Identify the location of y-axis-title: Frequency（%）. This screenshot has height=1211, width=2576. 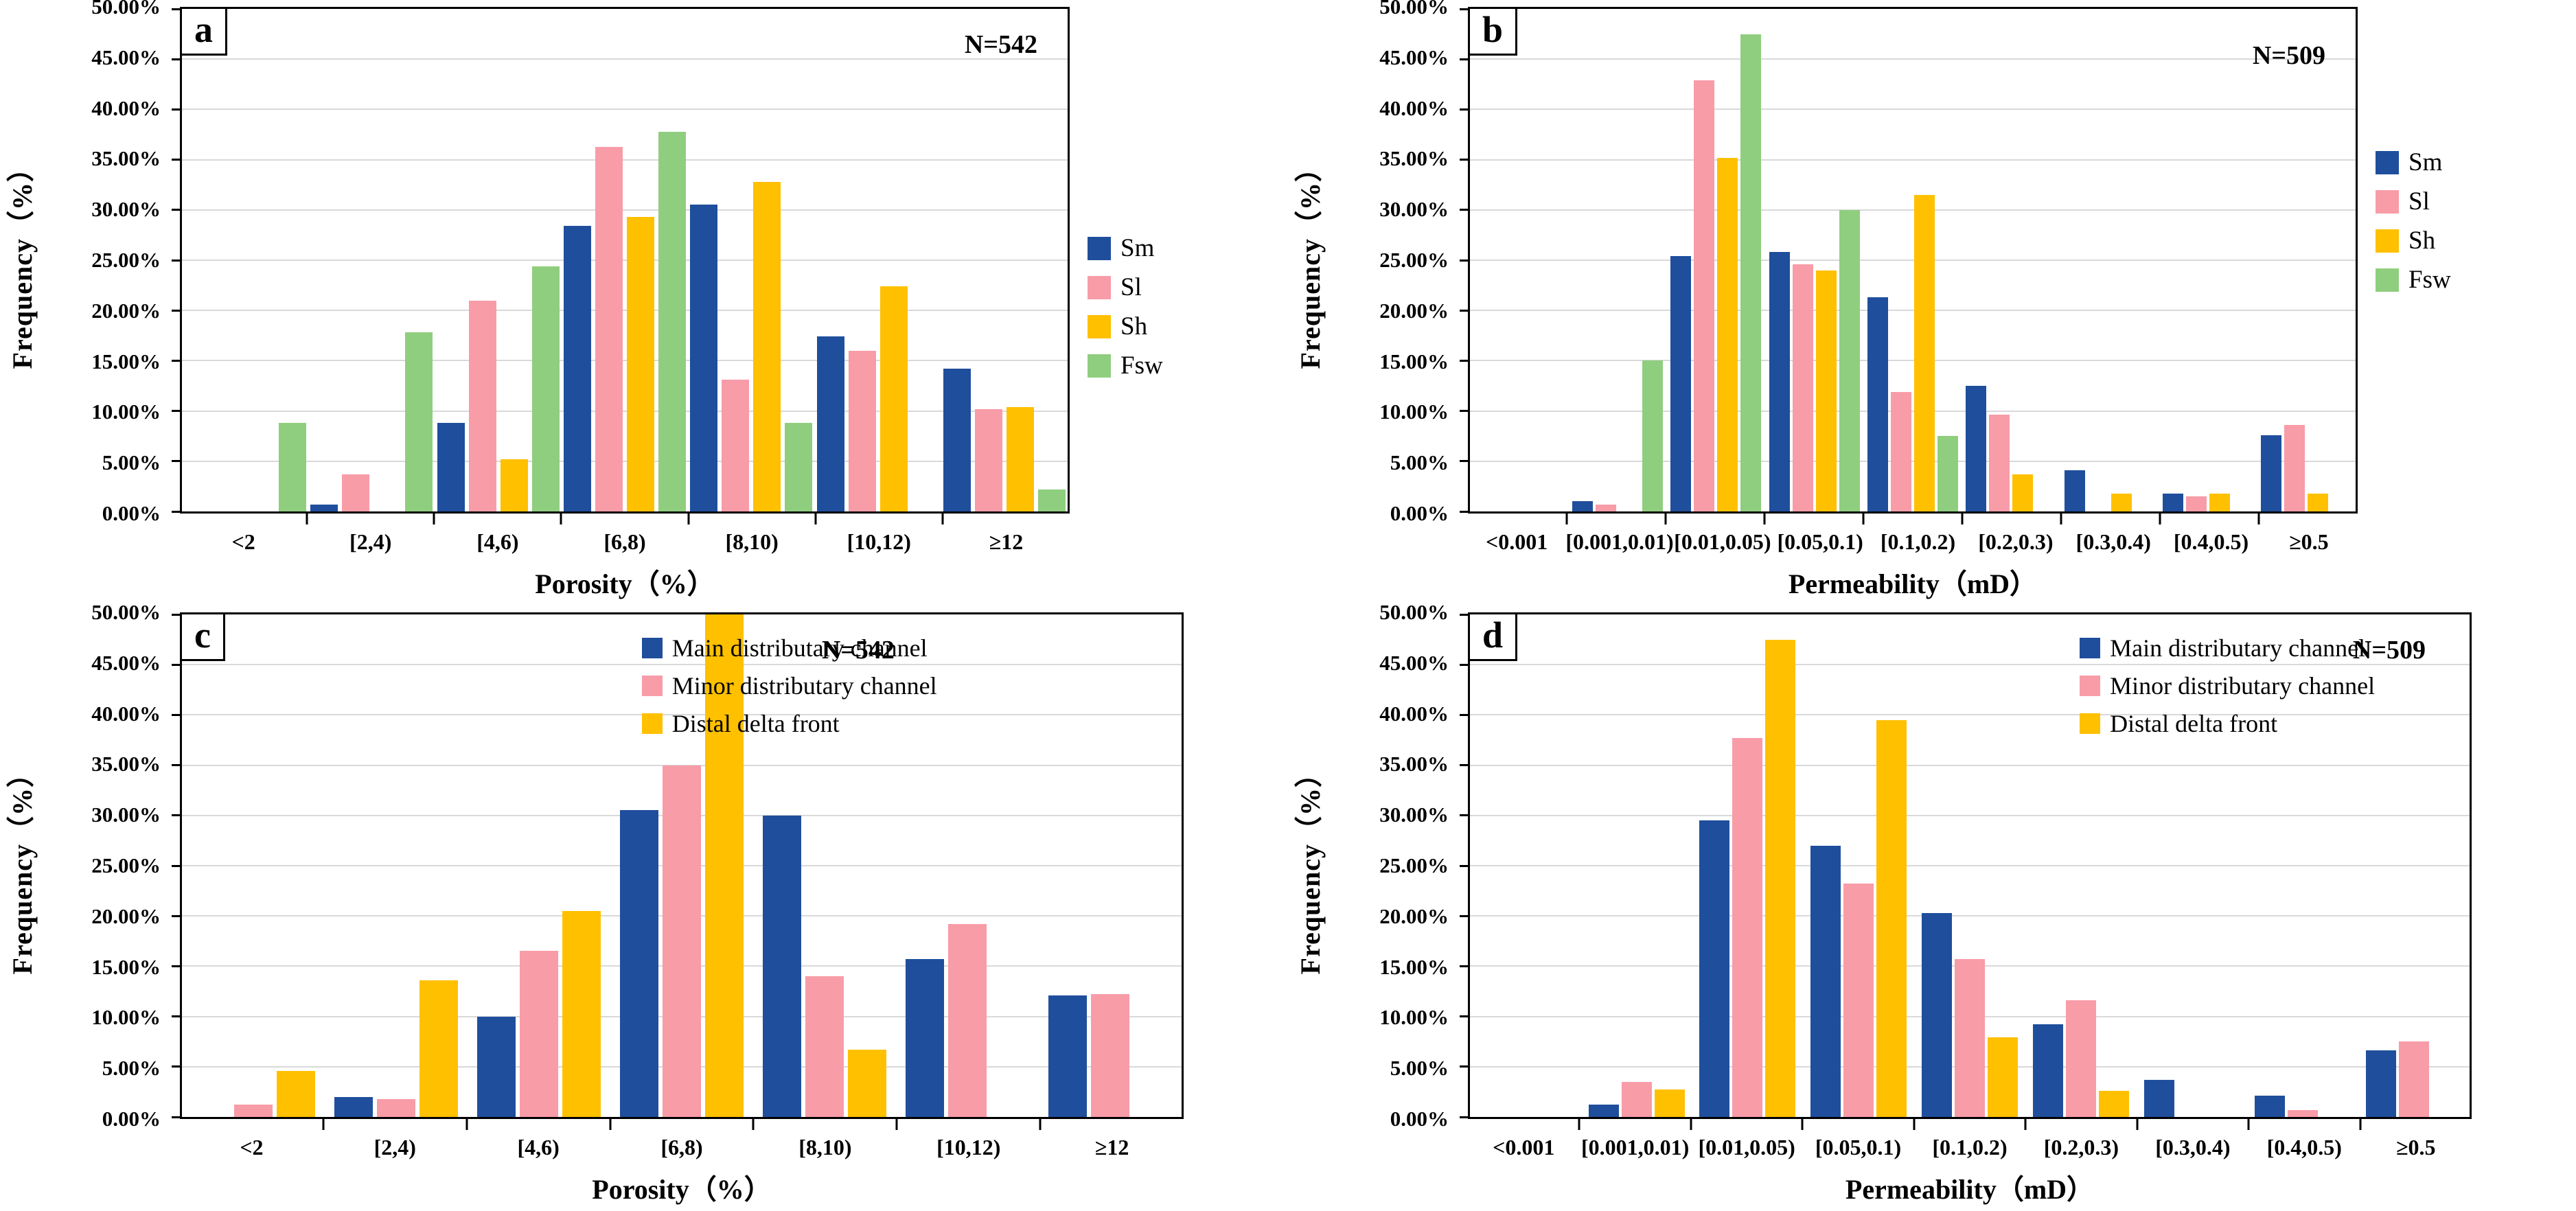
(1310, 867).